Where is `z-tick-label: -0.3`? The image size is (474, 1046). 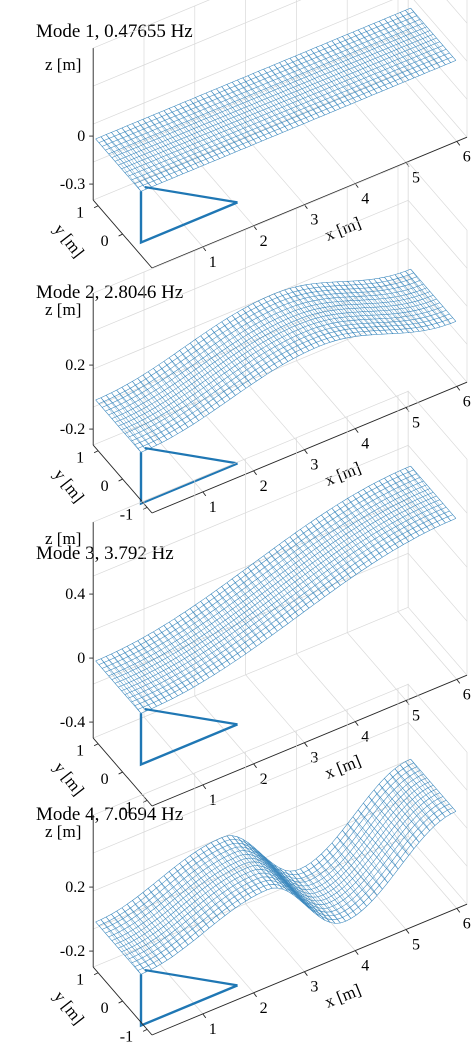
z-tick-label: -0.3 is located at coordinates (72, 184).